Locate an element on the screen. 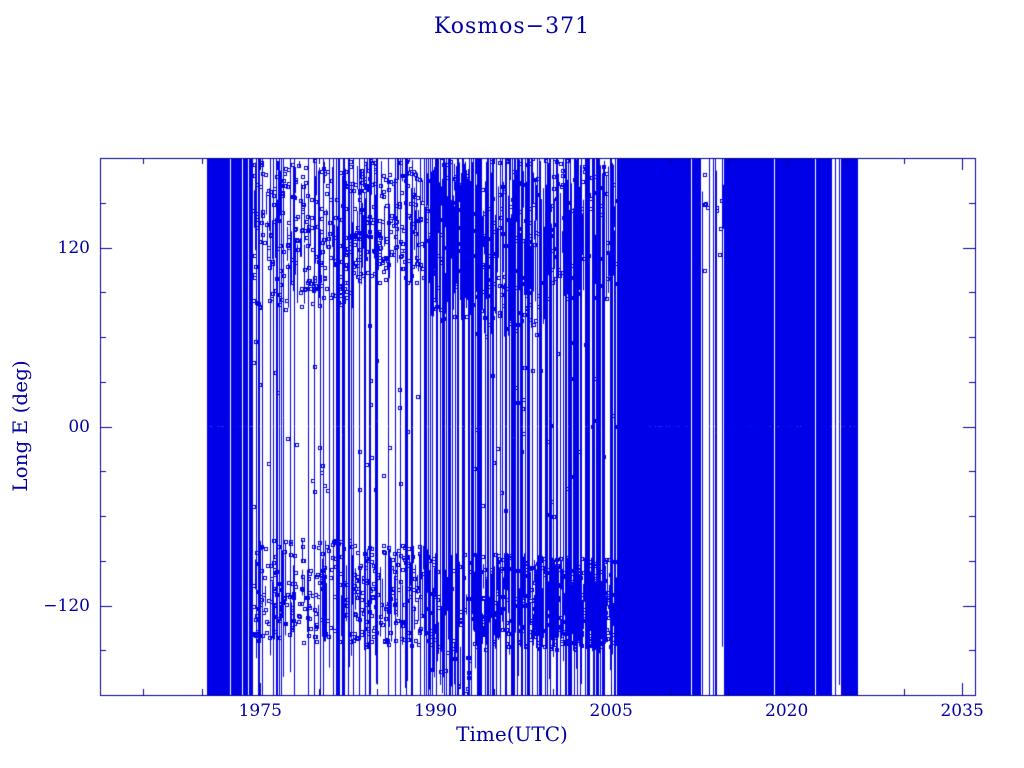 The image size is (1024, 768). chart-title: Kosmos−371 is located at coordinates (512, 26).